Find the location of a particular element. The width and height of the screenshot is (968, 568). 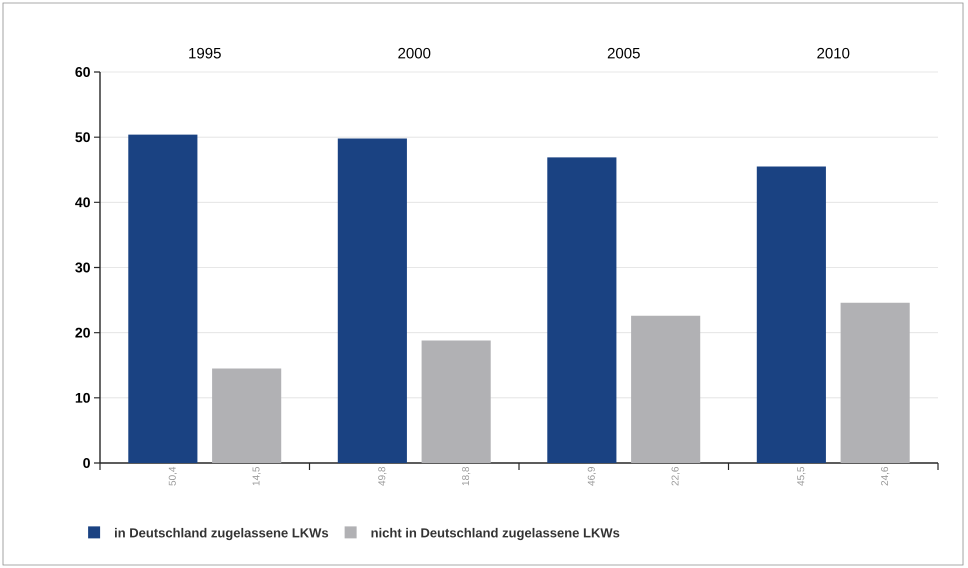

data-label: 24,6 is located at coordinates (885, 476).